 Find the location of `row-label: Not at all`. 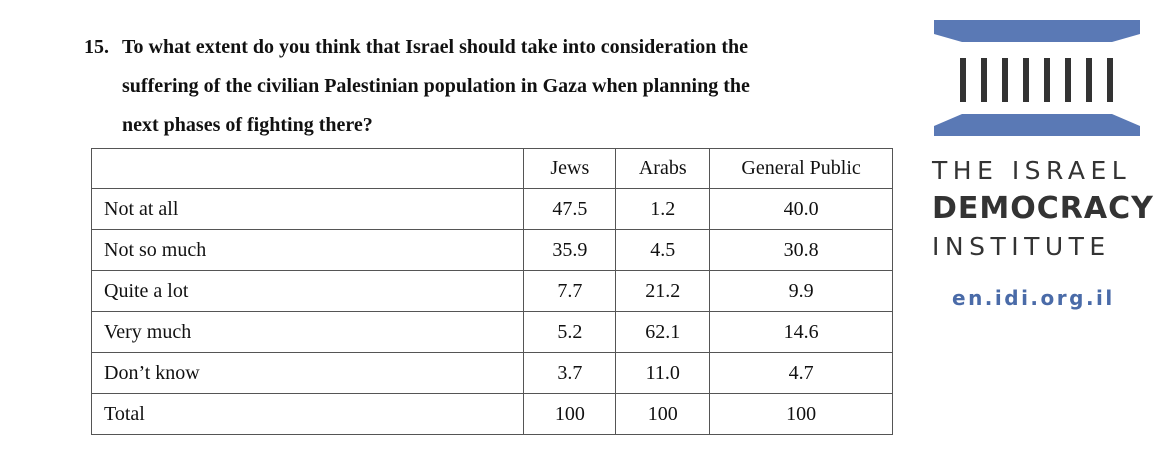

row-label: Not at all is located at coordinates (307, 209).